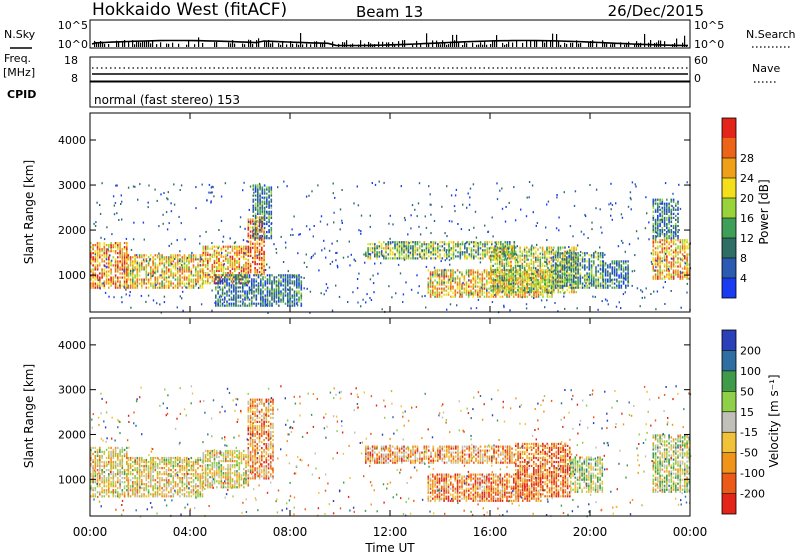 This screenshot has width=800, height=554. Describe the element at coordinates (709, 44) in the screenshot. I see `nsearch-tick-low: 10^0` at that location.